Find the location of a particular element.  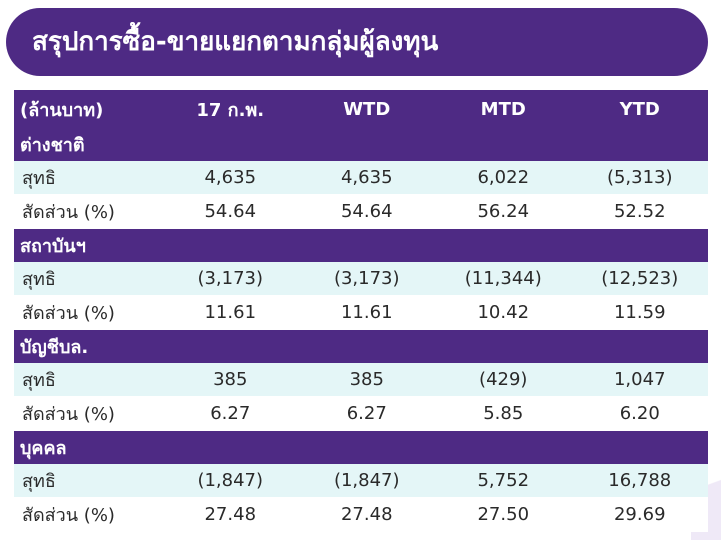

cell-wtd: (1,847) is located at coordinates (366, 481).